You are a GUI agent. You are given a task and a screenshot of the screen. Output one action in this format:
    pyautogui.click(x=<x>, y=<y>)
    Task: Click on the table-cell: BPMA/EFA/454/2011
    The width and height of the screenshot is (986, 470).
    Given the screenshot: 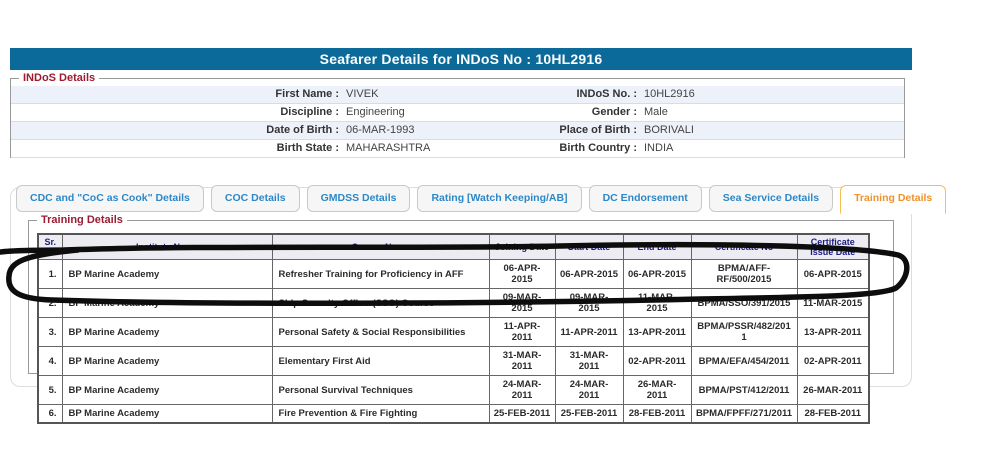 What is the action you would take?
    pyautogui.click(x=744, y=361)
    